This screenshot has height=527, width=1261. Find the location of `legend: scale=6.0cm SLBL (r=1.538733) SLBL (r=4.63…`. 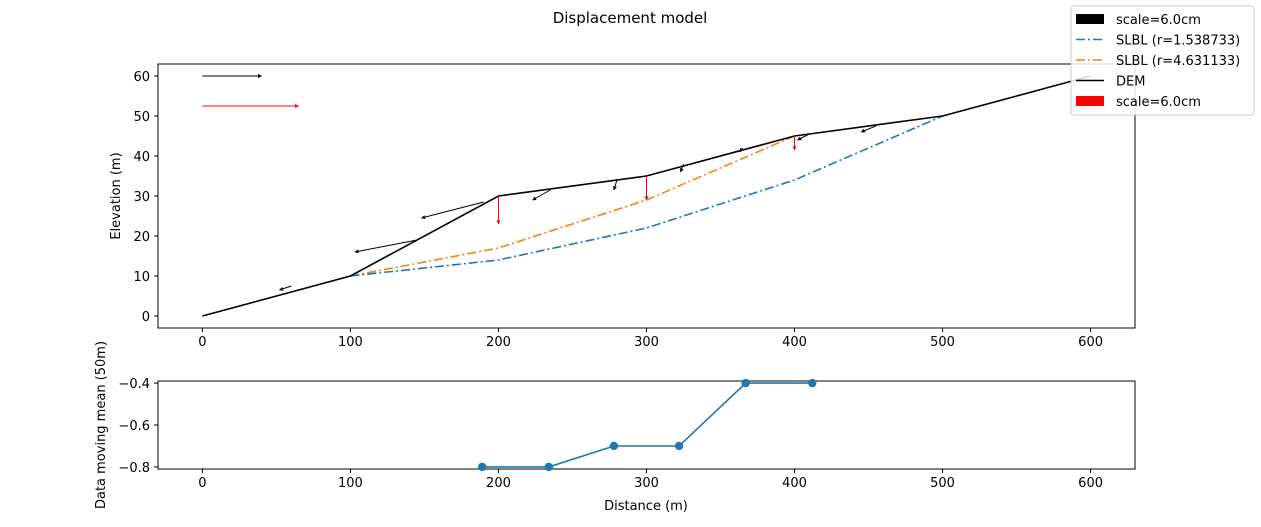

legend: scale=6.0cm SLBL (r=1.538733) SLBL (r=4.63… is located at coordinates (1162, 60).